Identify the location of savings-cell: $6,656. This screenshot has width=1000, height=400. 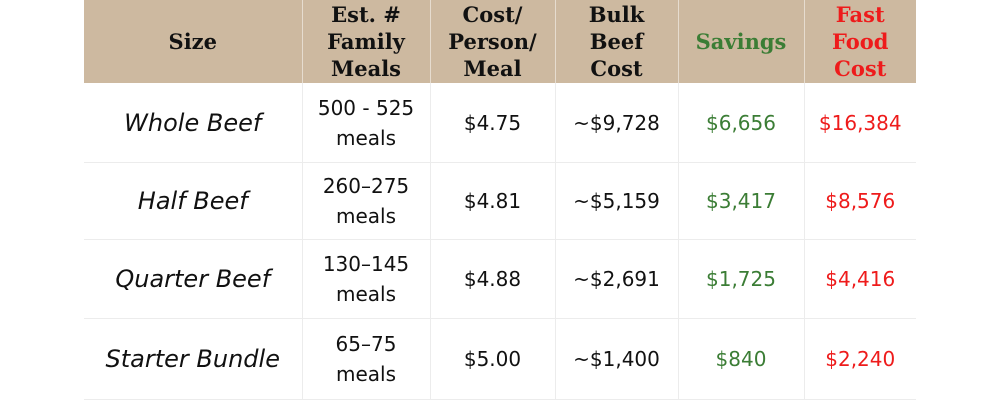
(741, 123).